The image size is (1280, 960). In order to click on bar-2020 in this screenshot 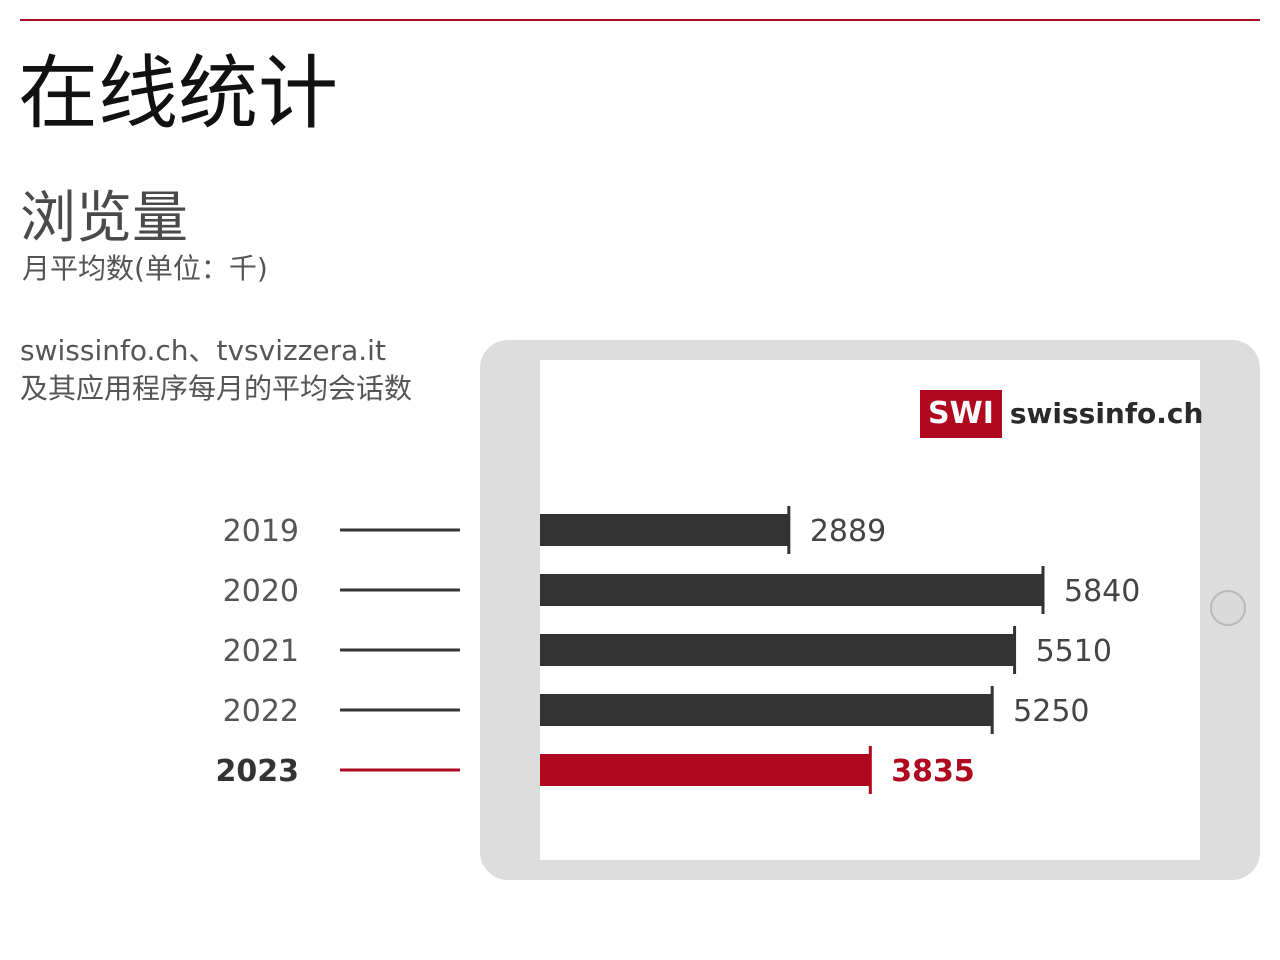, I will do `click(791, 590)`.